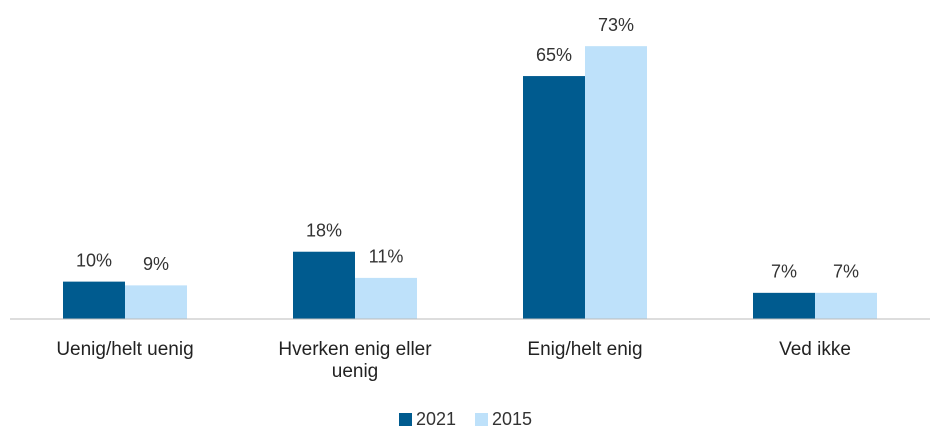 The height and width of the screenshot is (430, 940). Describe the element at coordinates (554, 55) in the screenshot. I see `data-label: 65%` at that location.